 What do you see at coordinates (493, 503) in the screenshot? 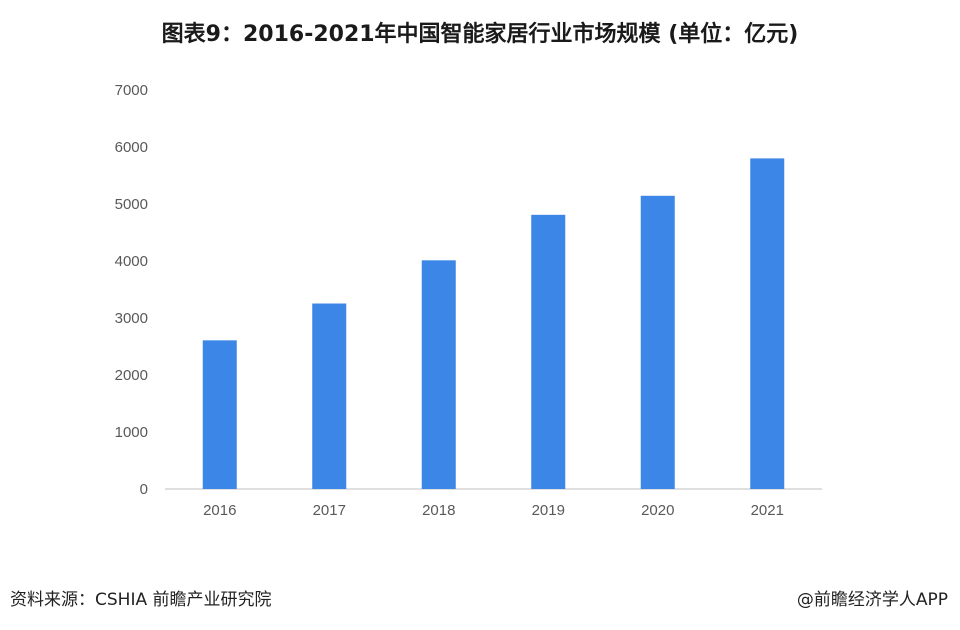
I see `x-axis: 2016 2017 2018 2019 2020 2021` at bounding box center [493, 503].